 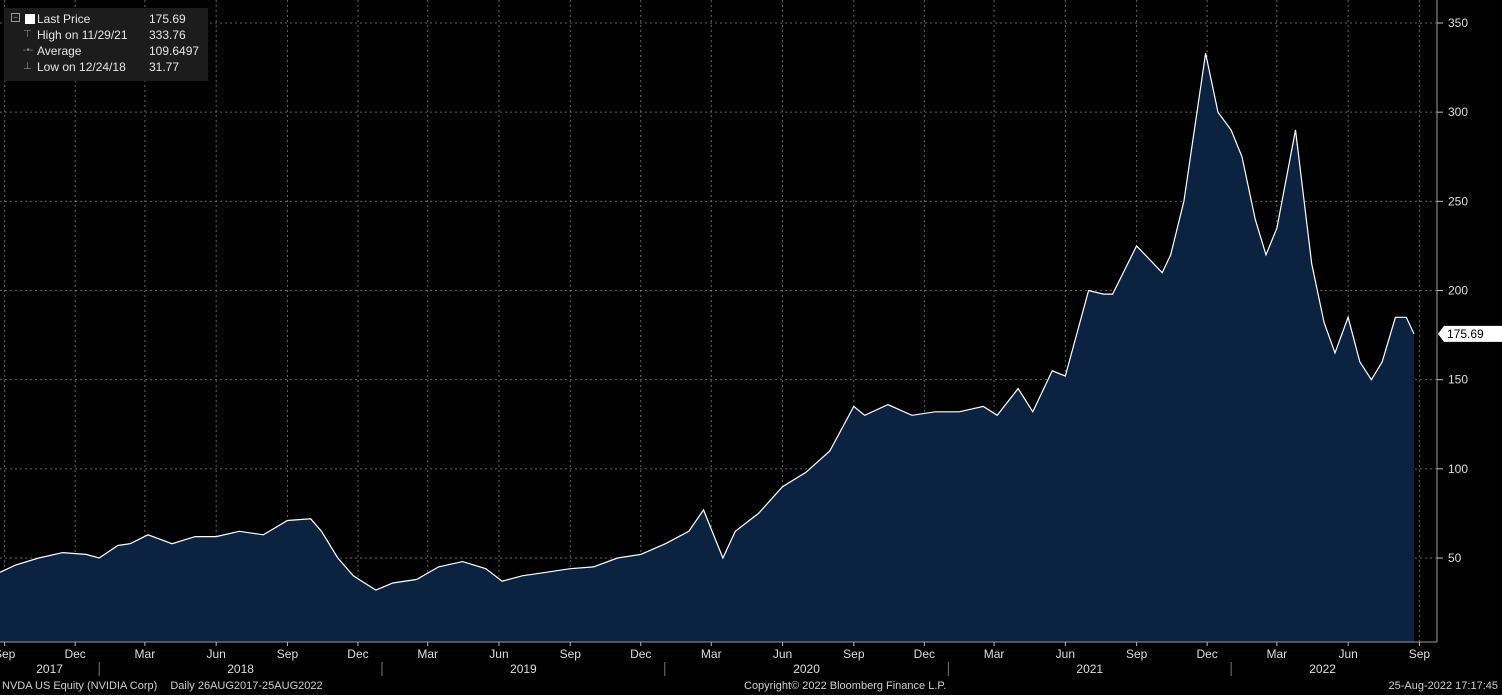 I want to click on average-marker-icon: -•-, so click(x=28, y=50).